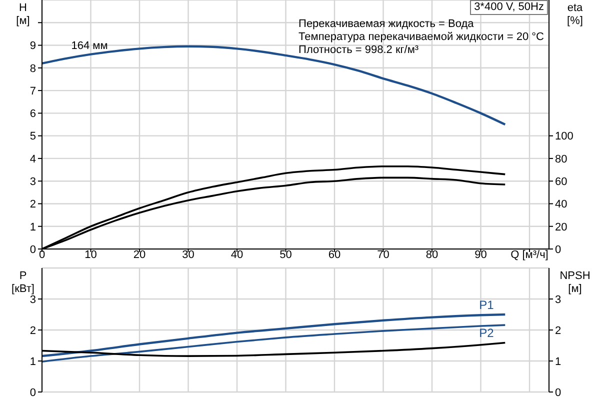  Describe the element at coordinates (575, 15) in the screenshot. I see `y2-axis-title: eta [%]` at that location.